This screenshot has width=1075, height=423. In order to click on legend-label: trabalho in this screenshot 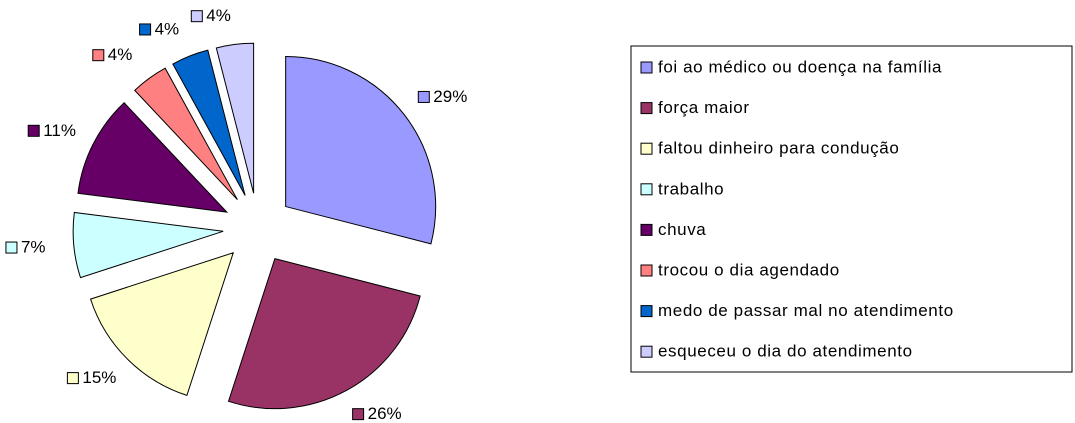, I will do `click(691, 188)`.